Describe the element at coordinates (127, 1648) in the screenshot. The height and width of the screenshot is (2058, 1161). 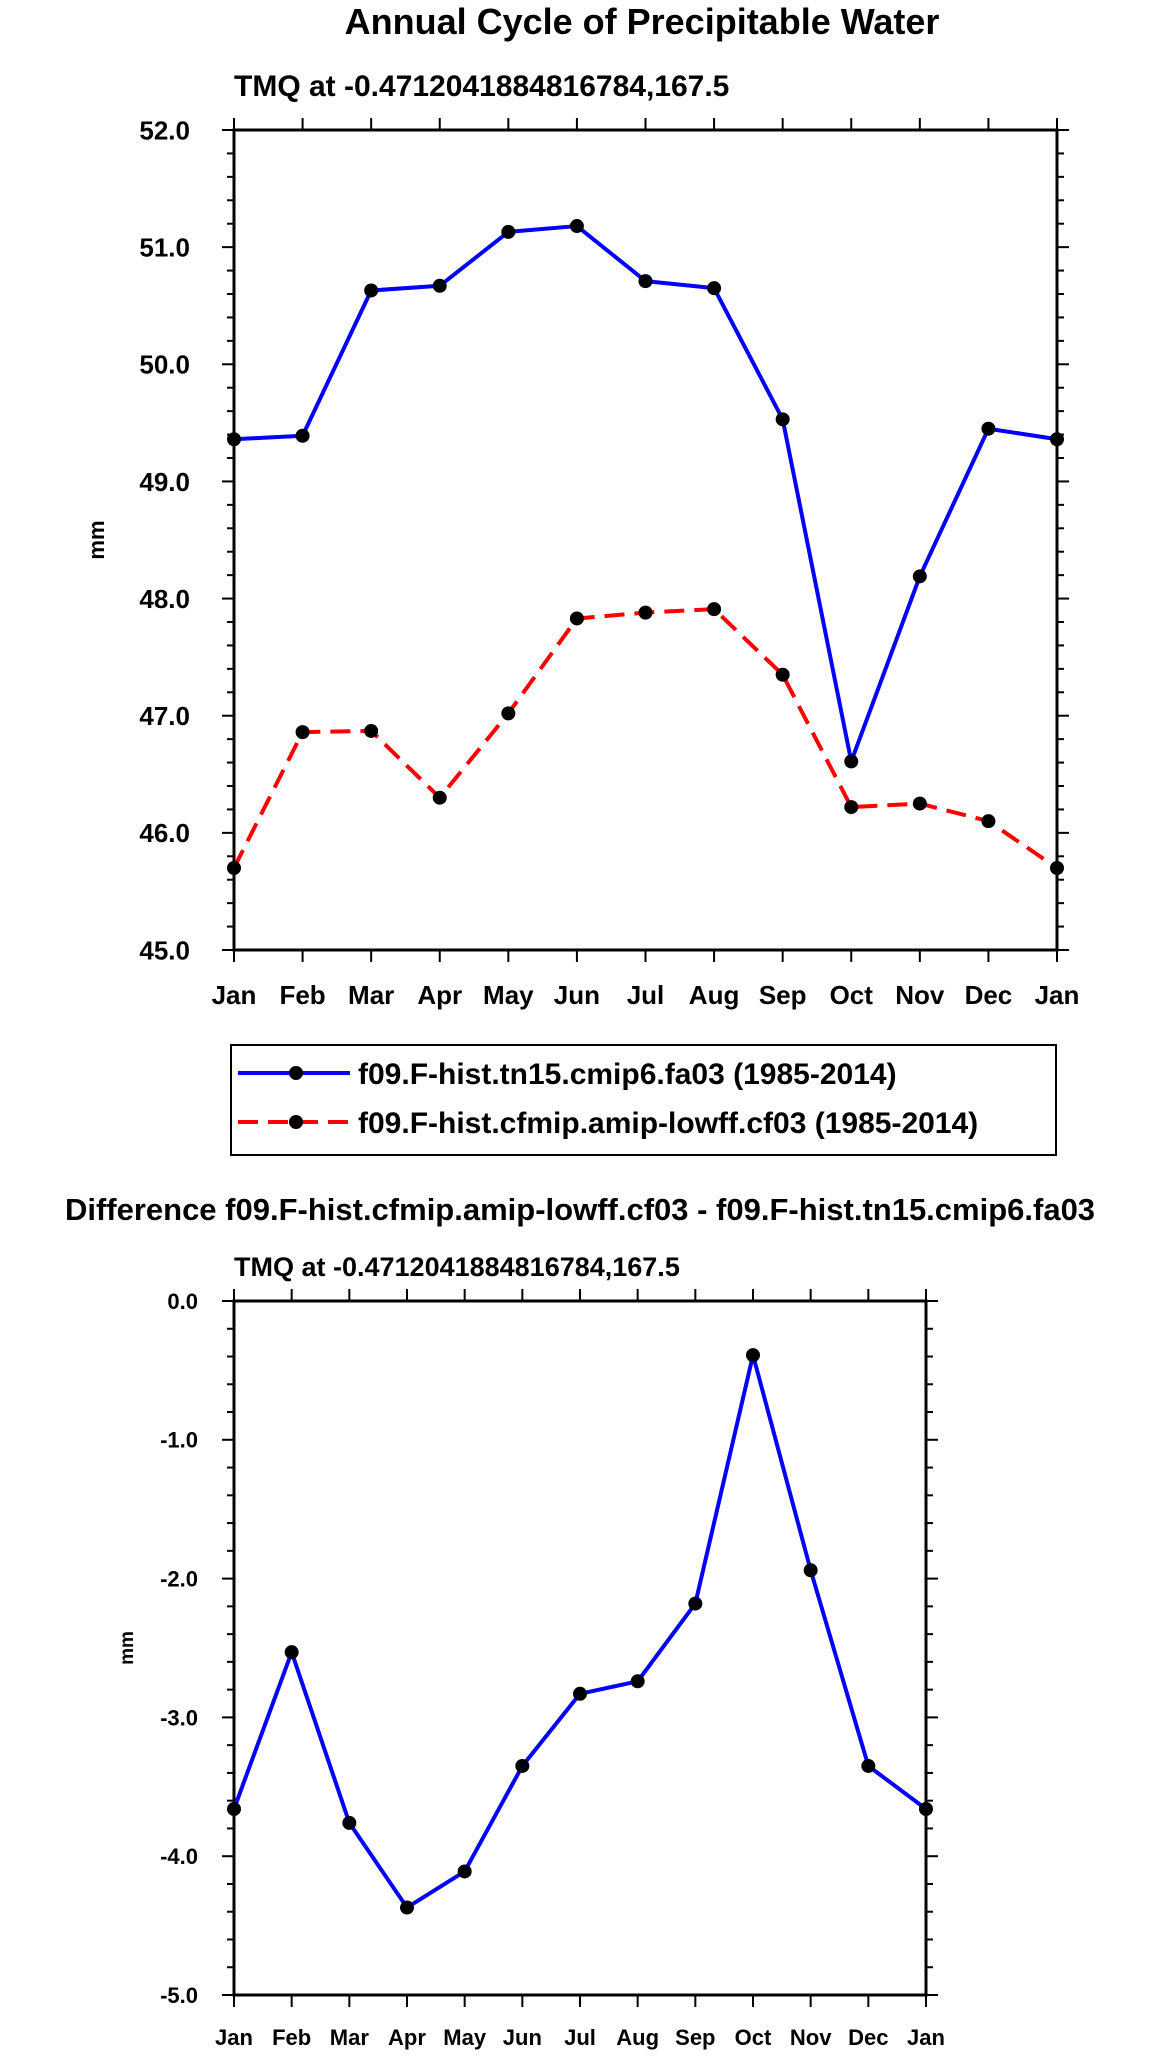
I see `difference-y-axis-label: mm` at that location.